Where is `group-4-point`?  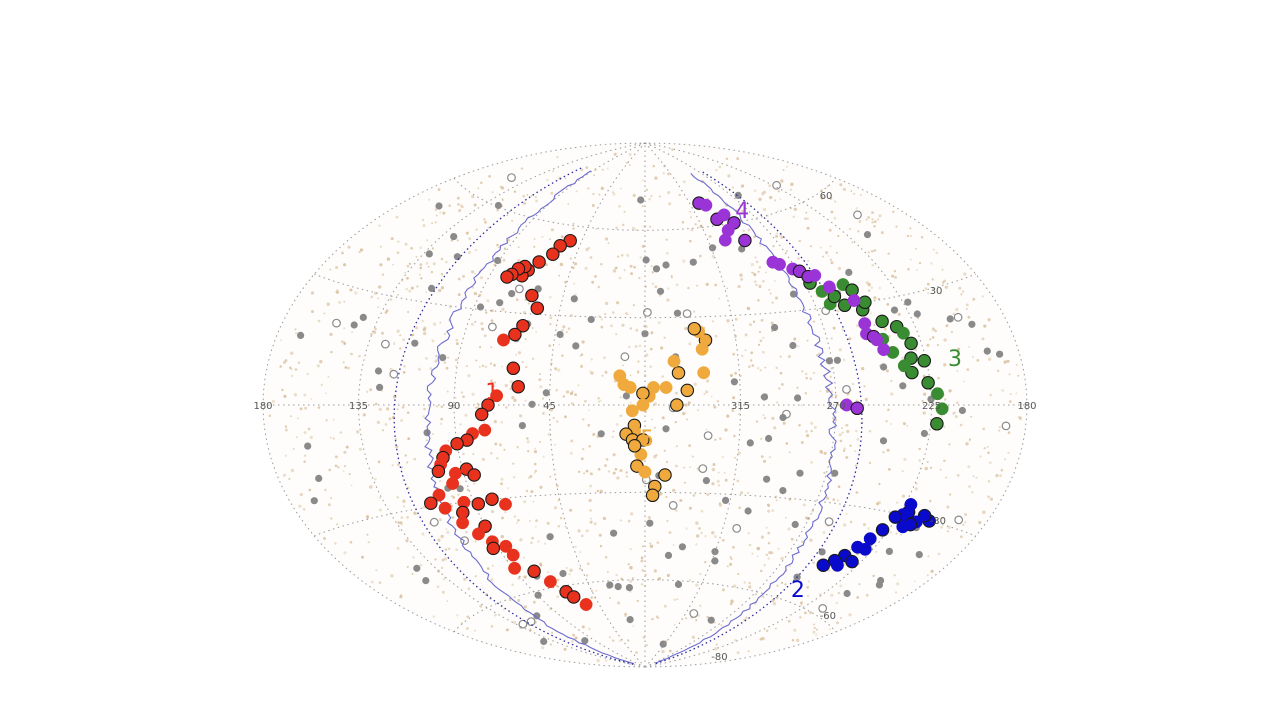
group-4-point is located at coordinates (884, 350).